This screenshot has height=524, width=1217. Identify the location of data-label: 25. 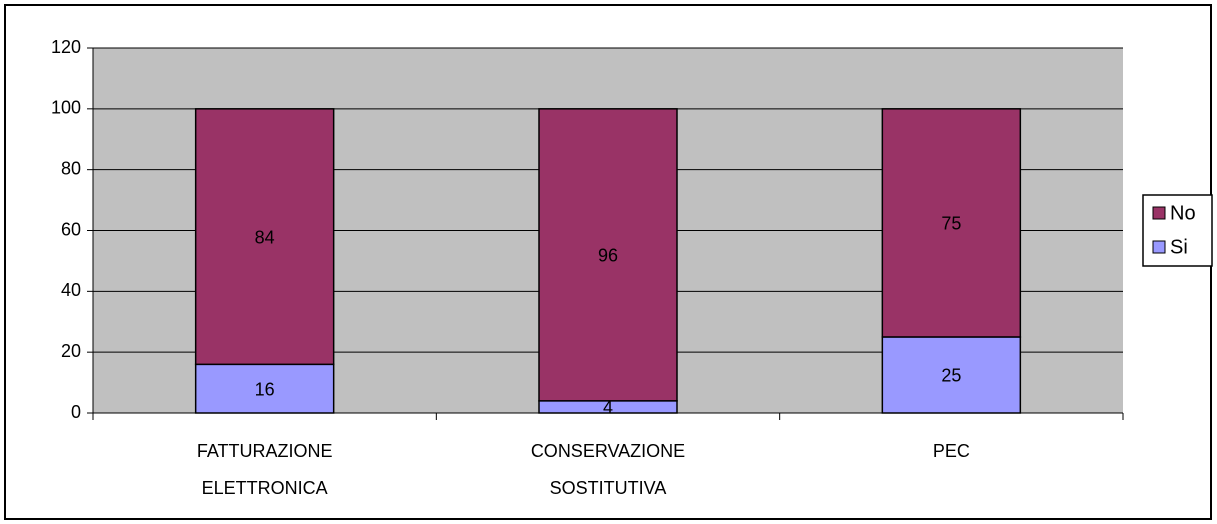
(951, 376).